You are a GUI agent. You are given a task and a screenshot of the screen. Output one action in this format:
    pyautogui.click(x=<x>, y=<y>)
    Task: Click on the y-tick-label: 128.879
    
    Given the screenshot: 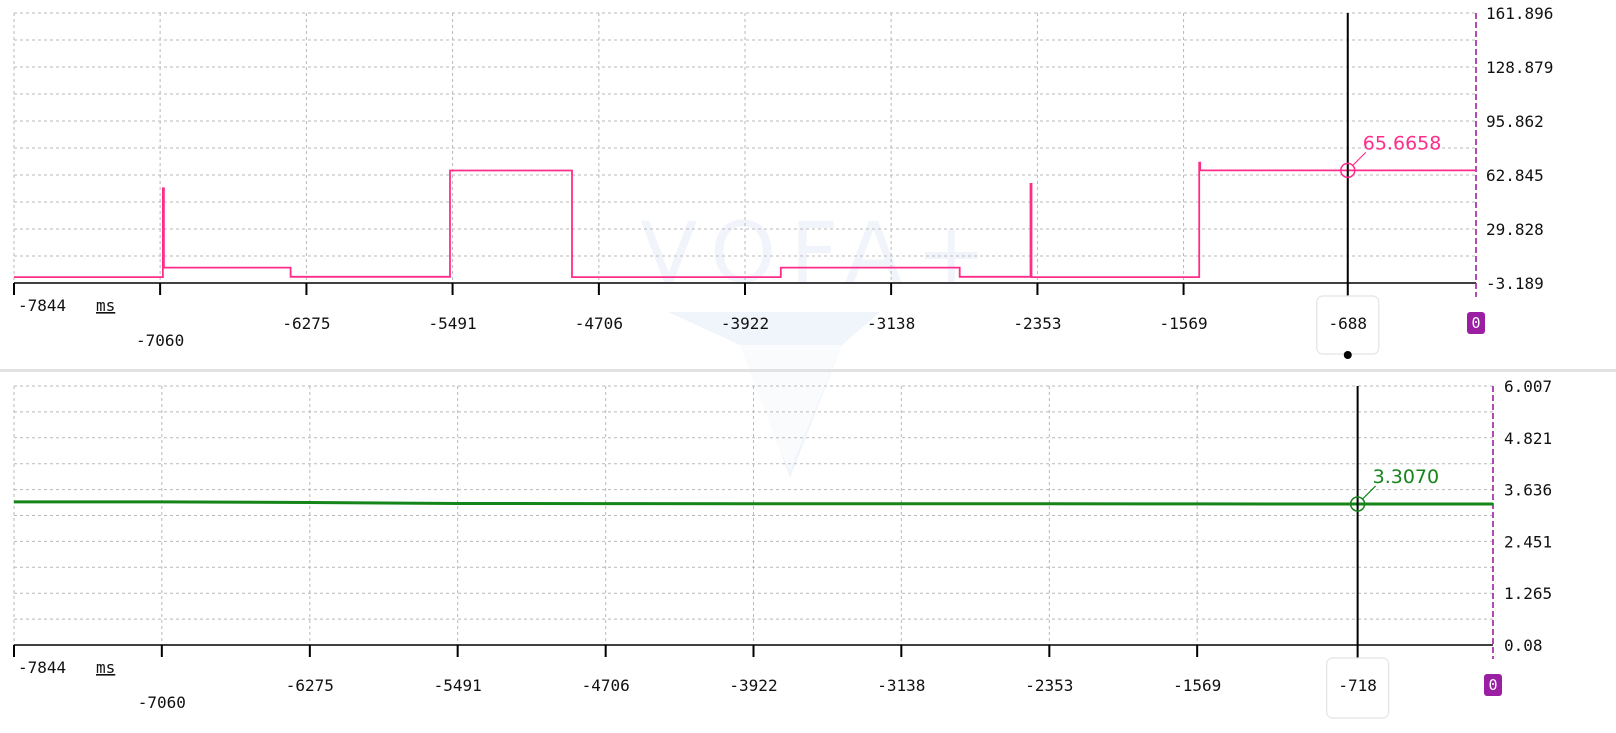 What is the action you would take?
    pyautogui.click(x=1519, y=67)
    